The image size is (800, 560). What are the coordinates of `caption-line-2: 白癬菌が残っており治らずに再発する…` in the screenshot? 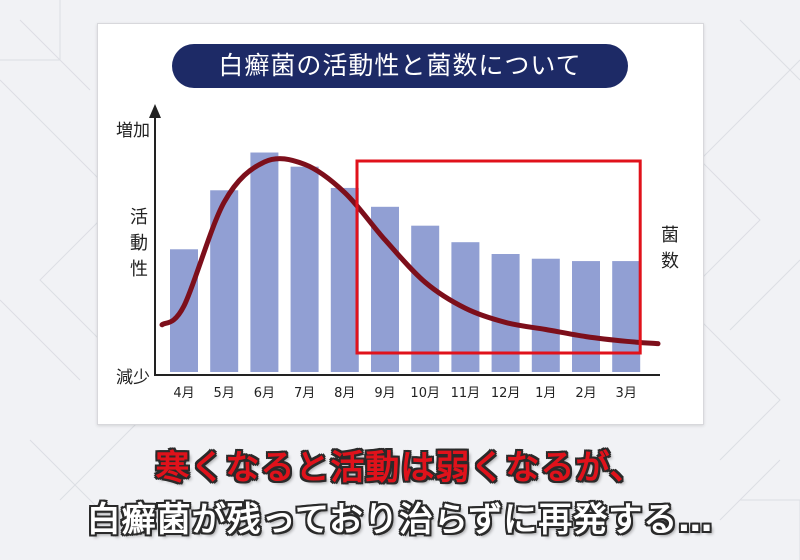 It's located at (400, 520).